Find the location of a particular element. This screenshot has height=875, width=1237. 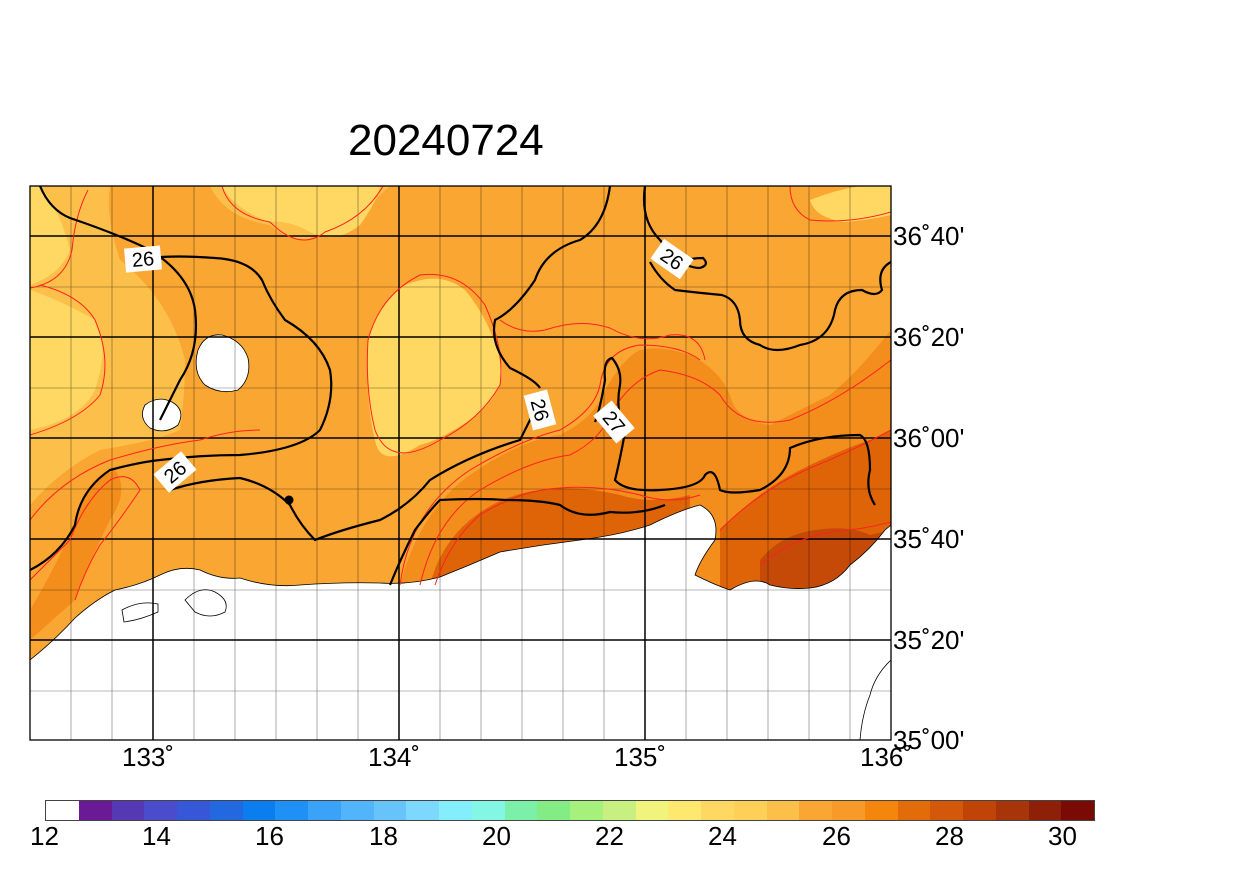

color-scale-bar is located at coordinates (570, 810).